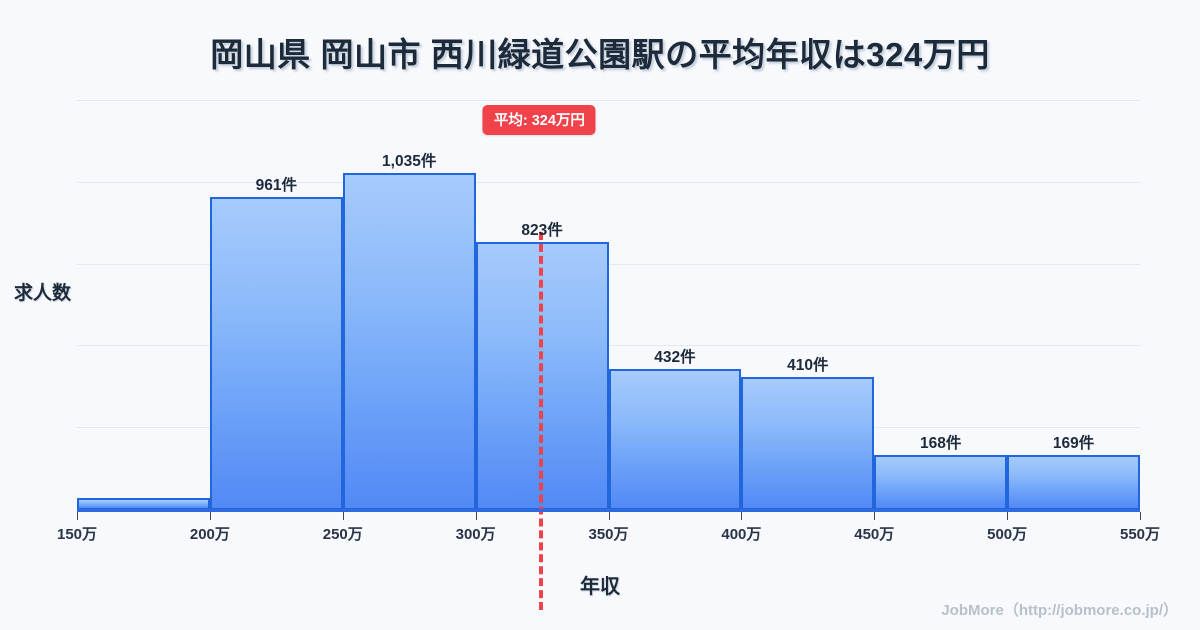  What do you see at coordinates (600, 54) in the screenshot?
I see `page-title: 岡山県 岡山市 西川緑道公園駅の平均年収は324万円` at bounding box center [600, 54].